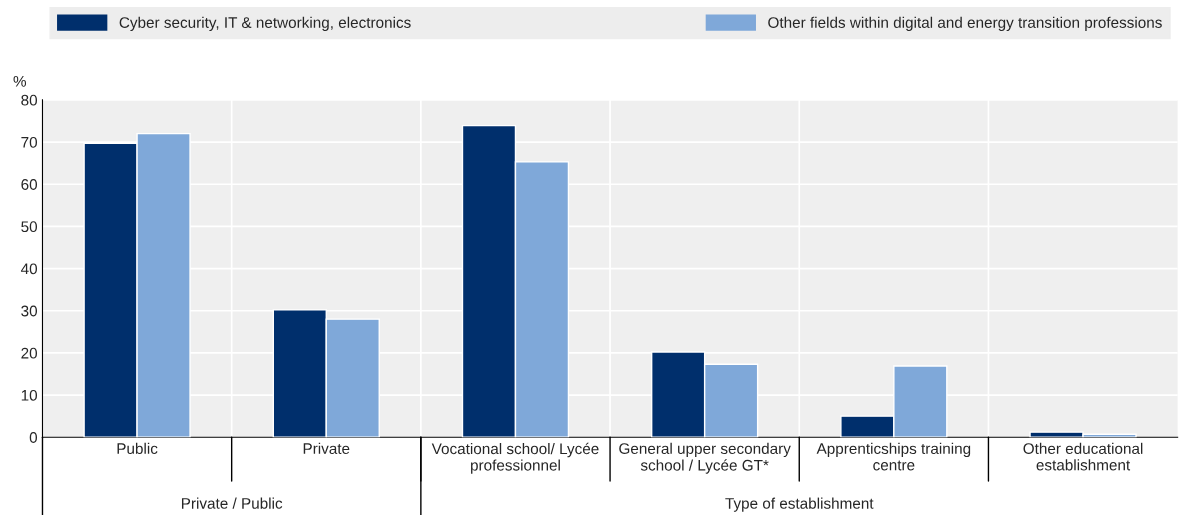  What do you see at coordinates (29, 353) in the screenshot?
I see `y-tick-label: 20` at bounding box center [29, 353].